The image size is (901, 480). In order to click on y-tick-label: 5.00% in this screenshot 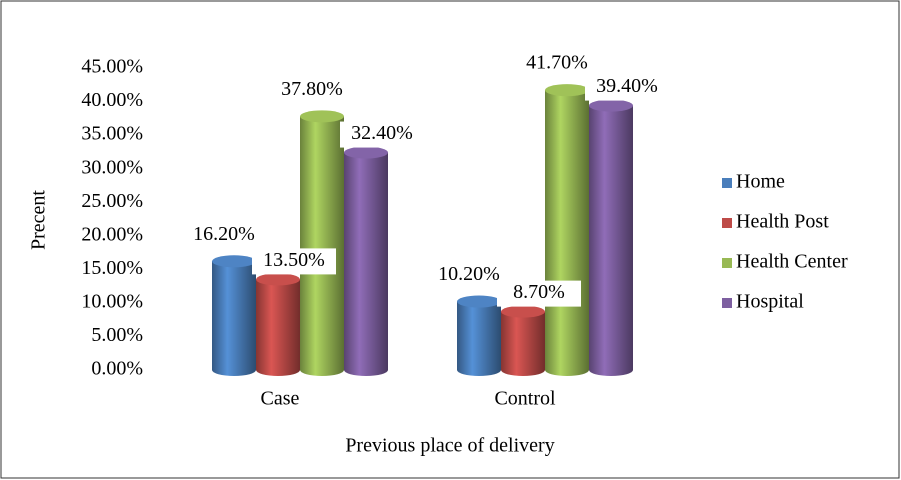, I will do `click(117, 335)`.